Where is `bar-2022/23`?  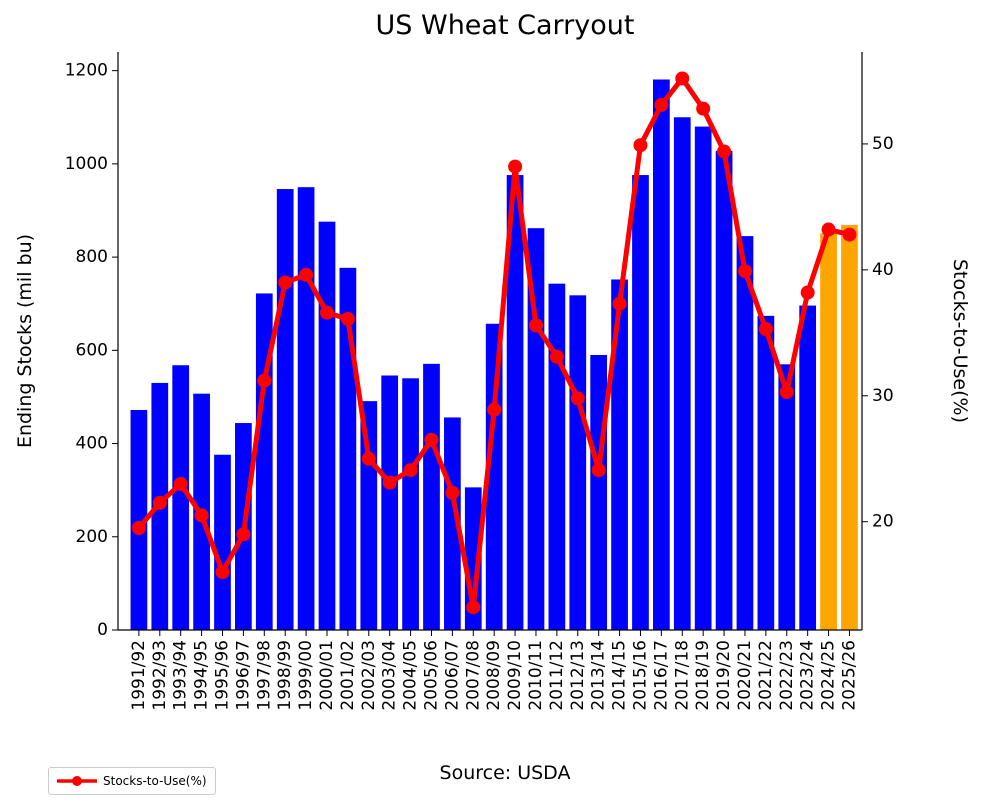
bar-2022/23 is located at coordinates (787, 497).